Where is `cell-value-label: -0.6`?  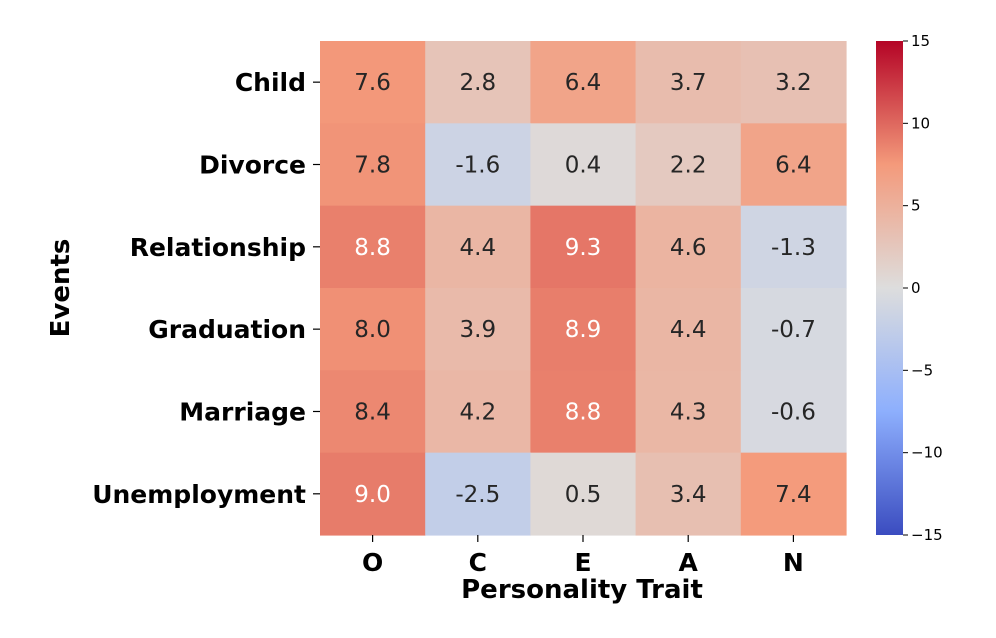 cell-value-label: -0.6 is located at coordinates (793, 412).